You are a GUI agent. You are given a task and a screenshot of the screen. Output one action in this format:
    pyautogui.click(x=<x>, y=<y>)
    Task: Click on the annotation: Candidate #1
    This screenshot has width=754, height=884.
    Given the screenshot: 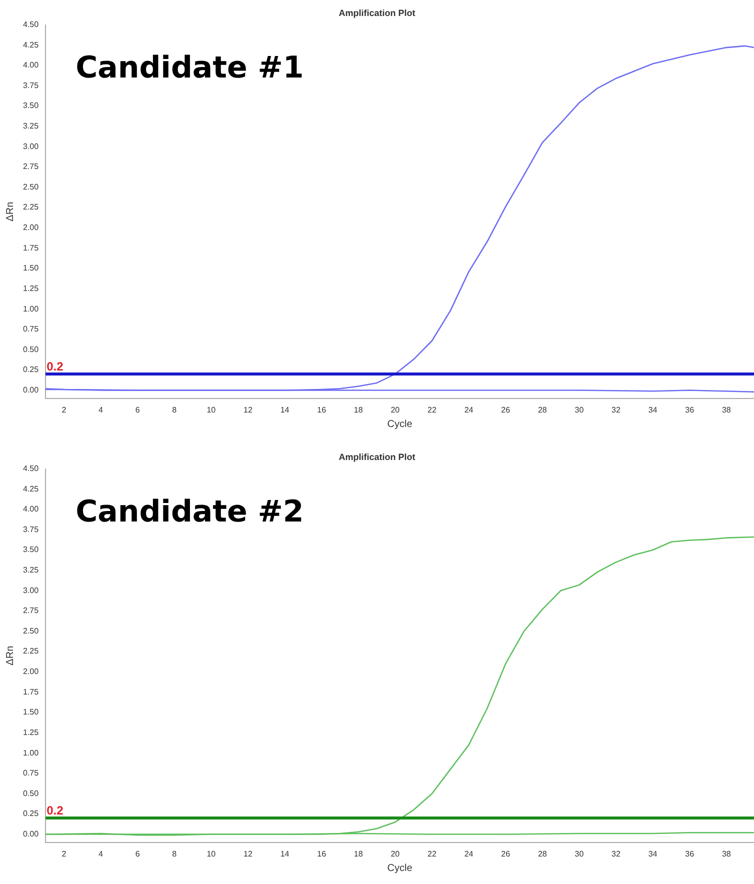 What is the action you would take?
    pyautogui.click(x=190, y=68)
    